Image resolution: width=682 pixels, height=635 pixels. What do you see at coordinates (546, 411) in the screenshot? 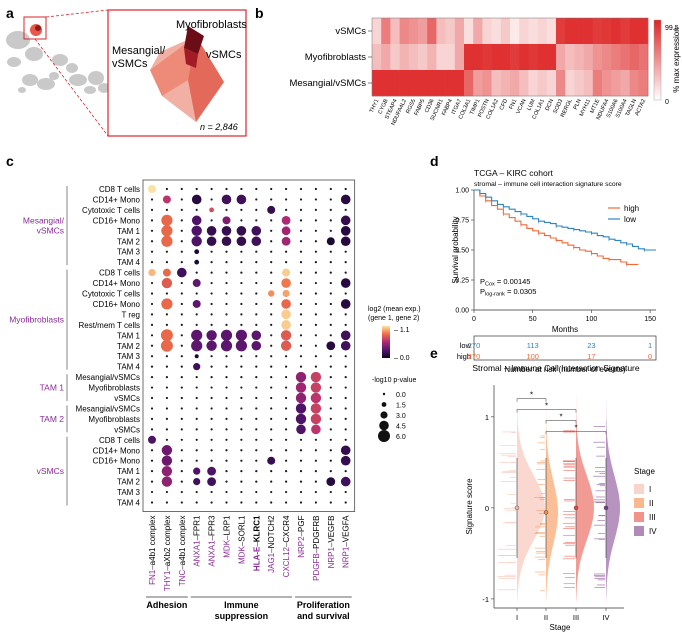
I see `significance-bracket` at bounding box center [546, 411].